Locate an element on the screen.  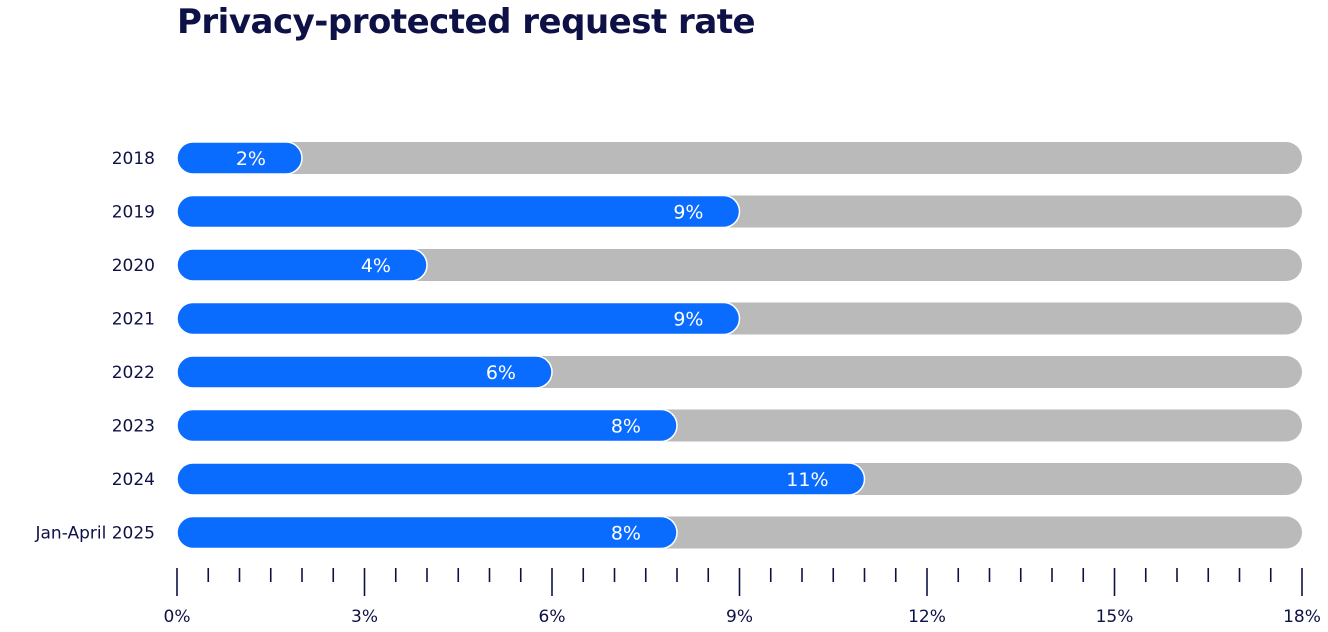
x-tick-label: 3% is located at coordinates (364, 617).